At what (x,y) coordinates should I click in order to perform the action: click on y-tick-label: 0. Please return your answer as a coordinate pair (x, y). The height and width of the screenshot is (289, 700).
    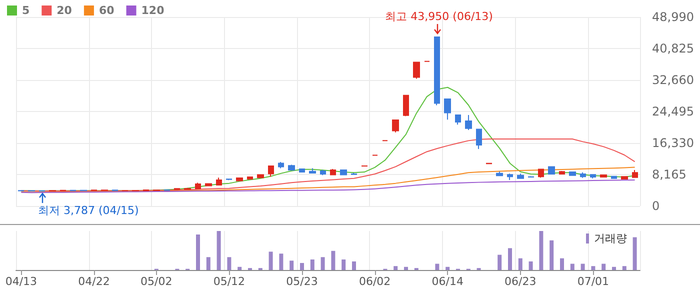
    Looking at the image, I should click on (656, 206).